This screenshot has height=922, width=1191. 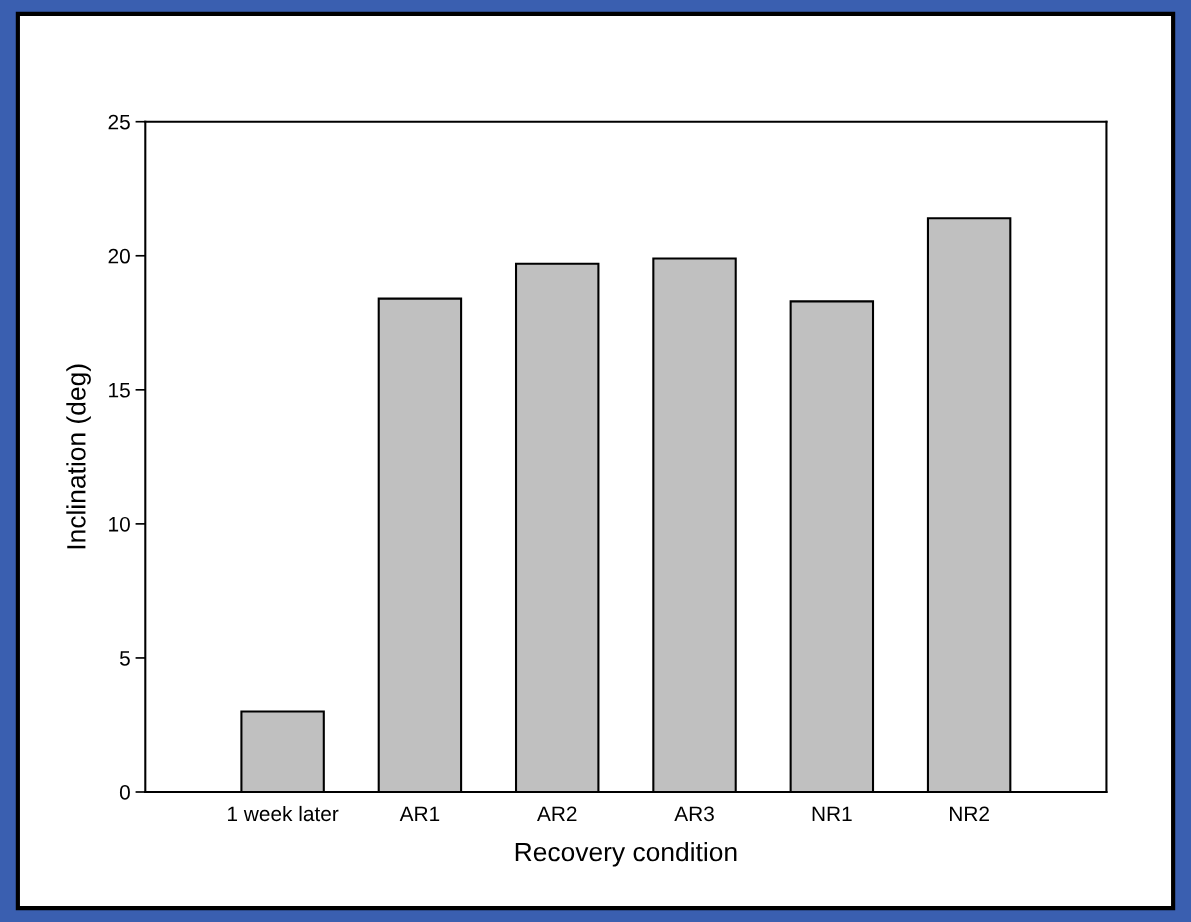 I want to click on x-tick-label: NR2, so click(x=969, y=813).